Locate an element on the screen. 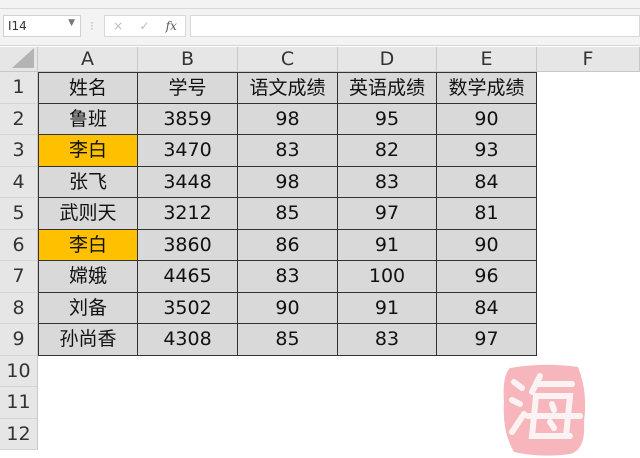 Image resolution: width=640 pixels, height=458 pixels. table-cell: 孙尚香 is located at coordinates (88, 340).